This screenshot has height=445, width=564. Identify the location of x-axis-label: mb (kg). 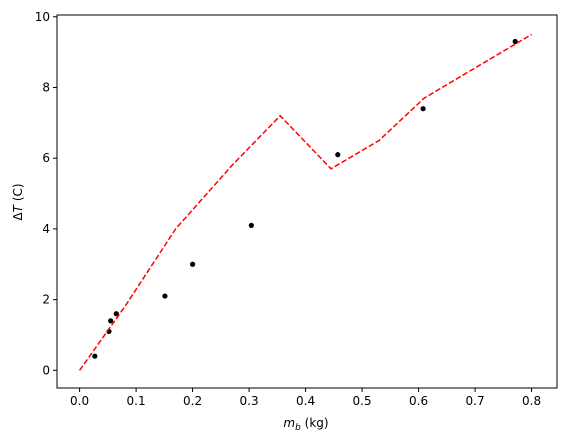
(305, 424).